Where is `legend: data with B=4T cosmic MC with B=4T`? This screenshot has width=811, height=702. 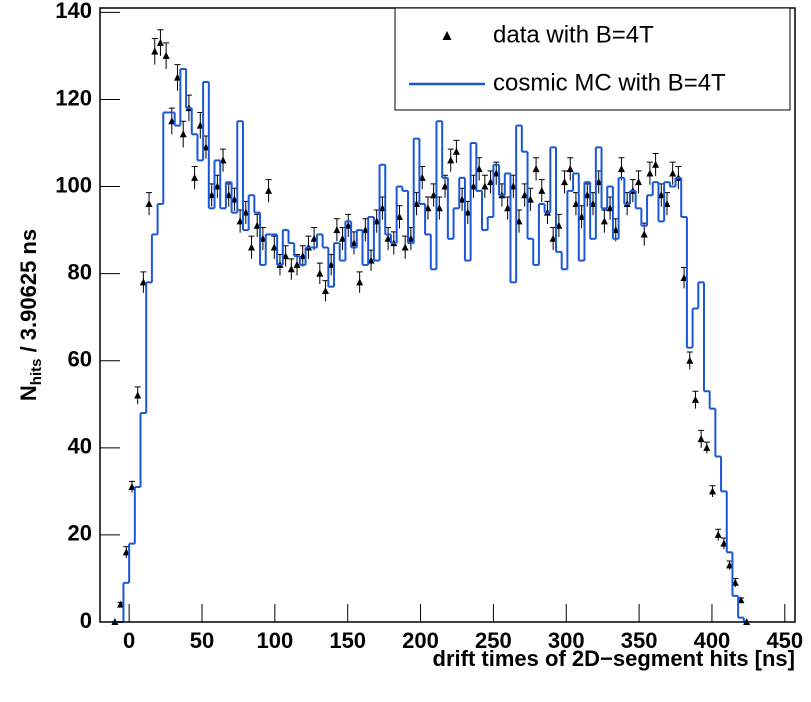
legend: data with B=4T cosmic MC with B=4T is located at coordinates (592, 59).